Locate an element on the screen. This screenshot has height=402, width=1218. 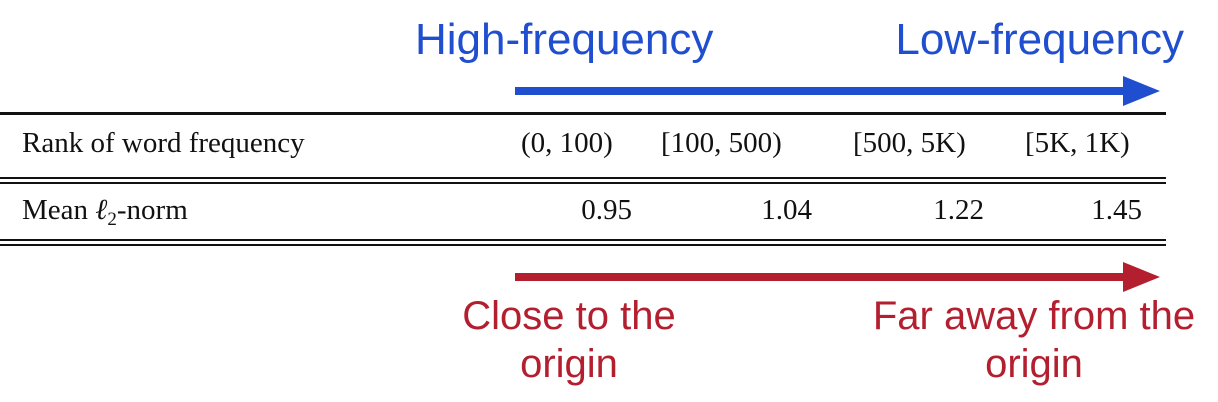
rank-bin-header: [5K, 1K) is located at coordinates (1077, 143).